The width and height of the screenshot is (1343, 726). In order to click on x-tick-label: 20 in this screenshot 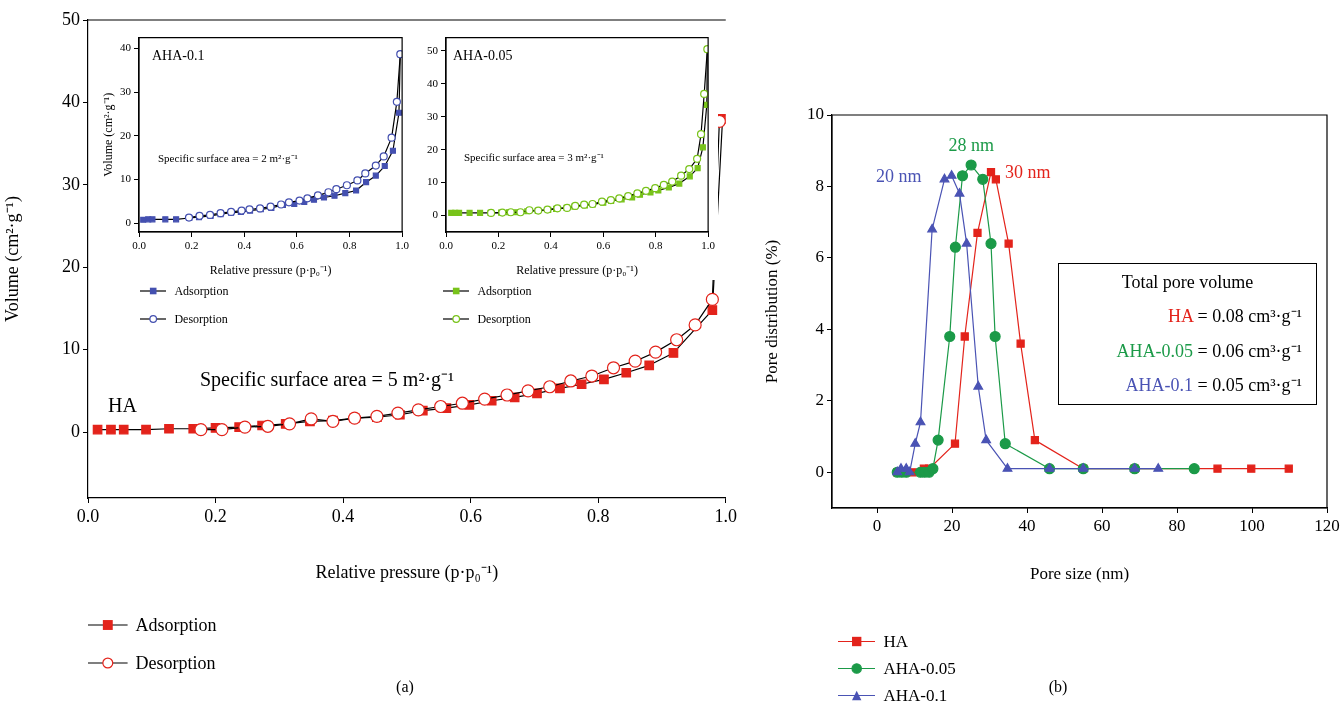, I will do `click(952, 525)`.